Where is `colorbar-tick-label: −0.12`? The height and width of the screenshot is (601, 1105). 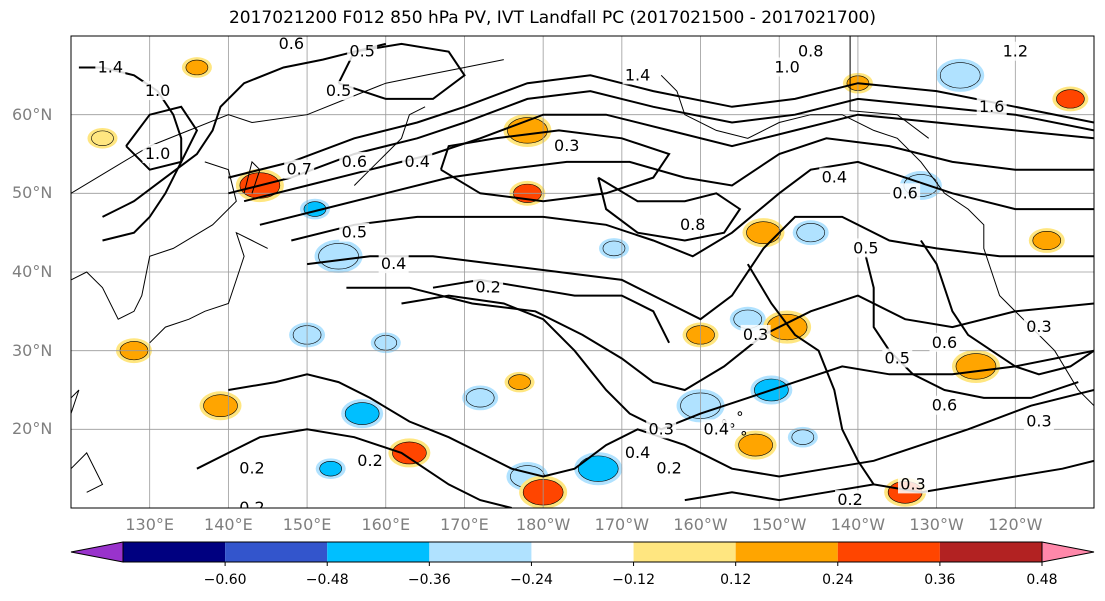
colorbar-tick-label: −0.12 is located at coordinates (633, 580).